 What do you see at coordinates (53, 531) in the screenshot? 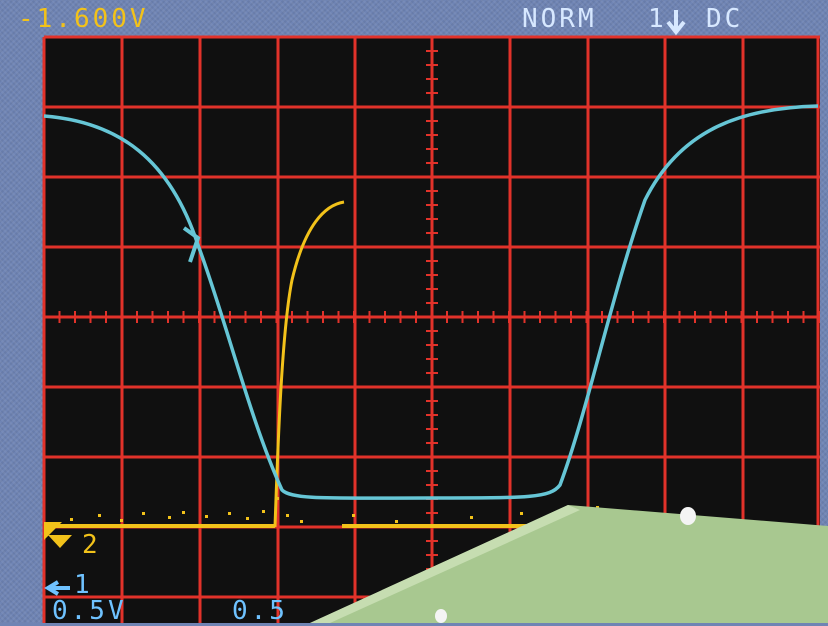
I see `ground-triangle-icon-fill` at bounding box center [53, 531].